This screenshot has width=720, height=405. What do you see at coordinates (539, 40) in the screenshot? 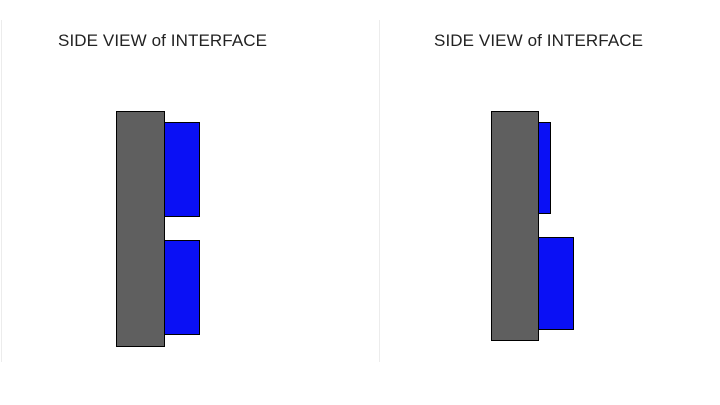
I see `panel-2-title: SIDE VIEW of INTERFACE` at bounding box center [539, 40].